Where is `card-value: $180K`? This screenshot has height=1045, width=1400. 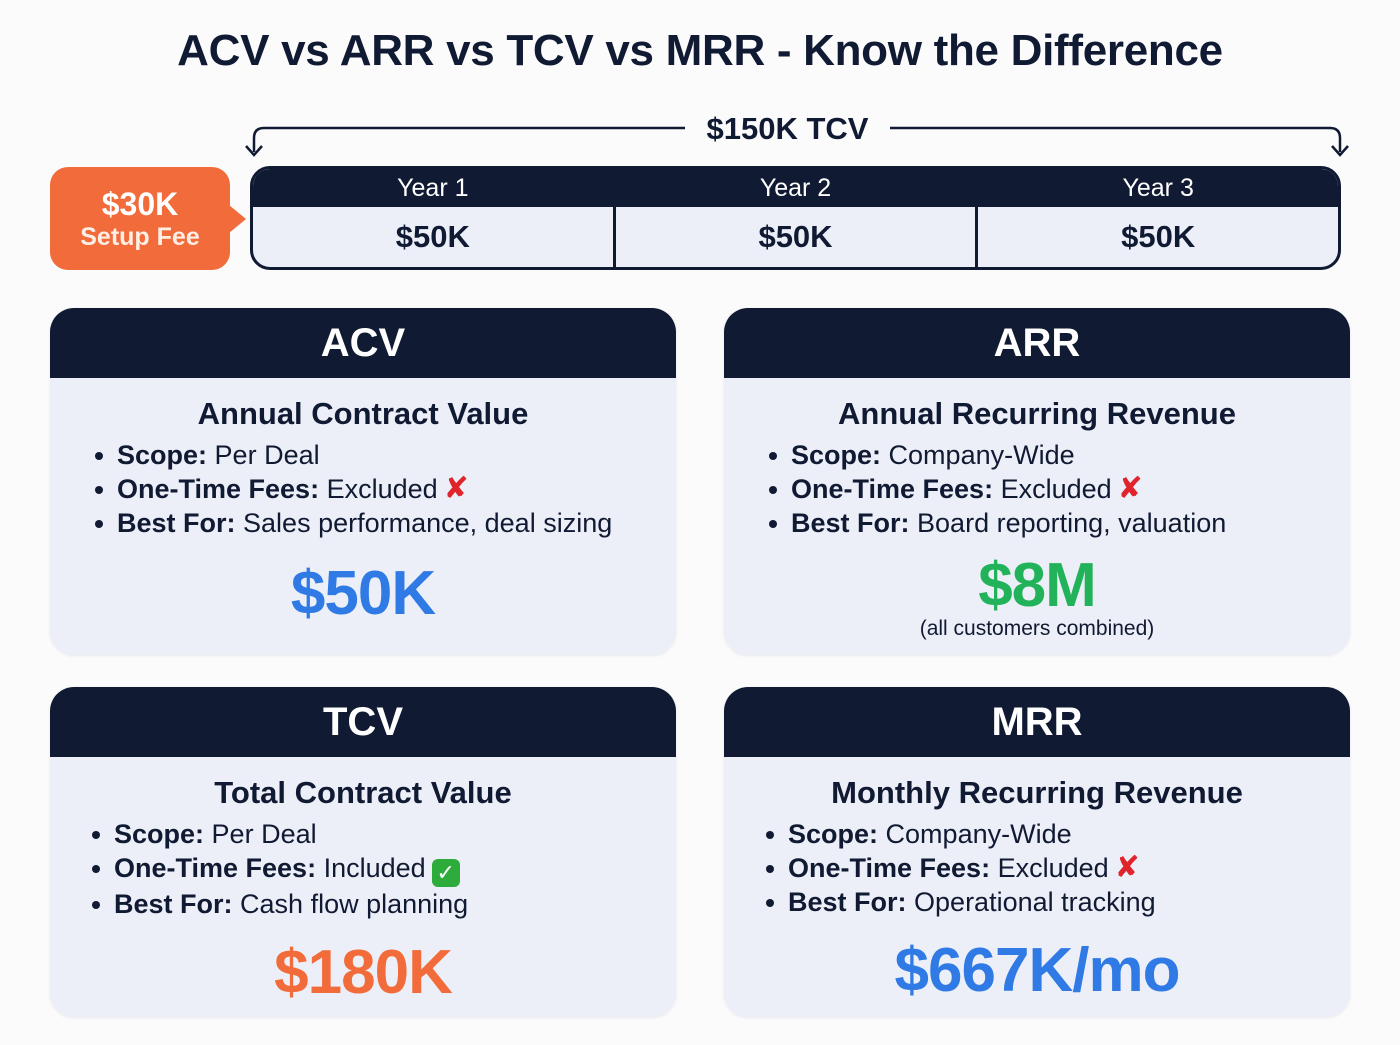 card-value: $180K is located at coordinates (363, 972).